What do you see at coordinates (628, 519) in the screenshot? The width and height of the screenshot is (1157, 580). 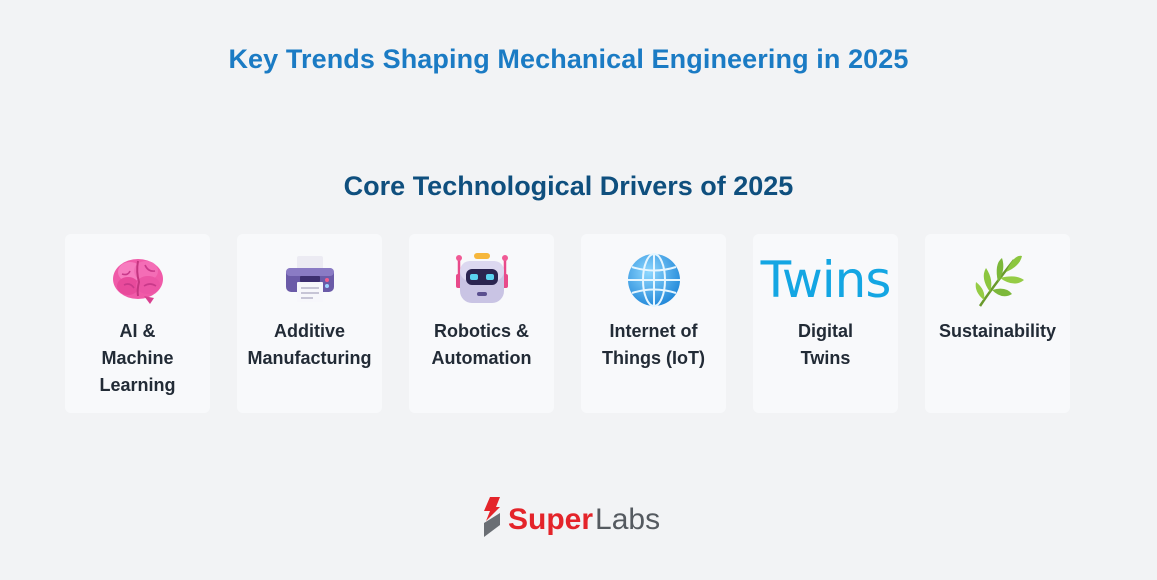 I see `logo-brand-secondary: Labs` at bounding box center [628, 519].